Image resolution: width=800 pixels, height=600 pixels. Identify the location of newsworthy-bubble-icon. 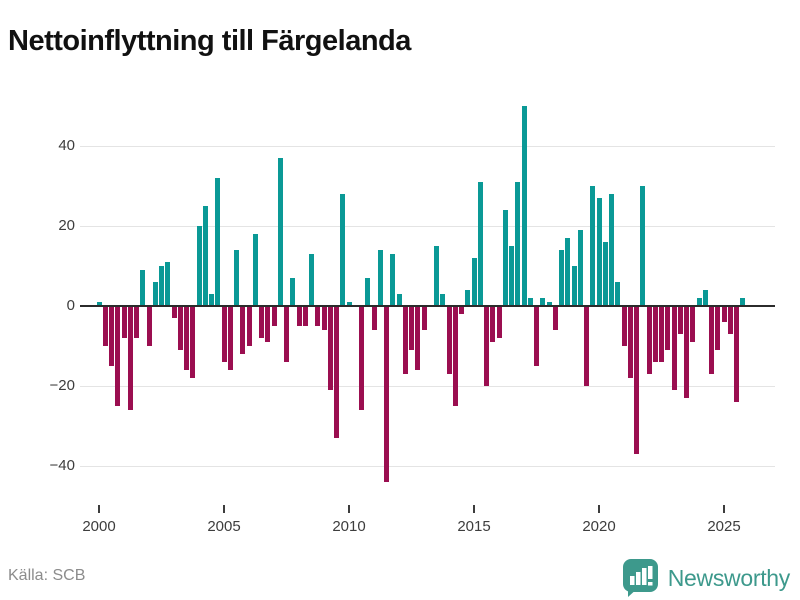
(640, 578).